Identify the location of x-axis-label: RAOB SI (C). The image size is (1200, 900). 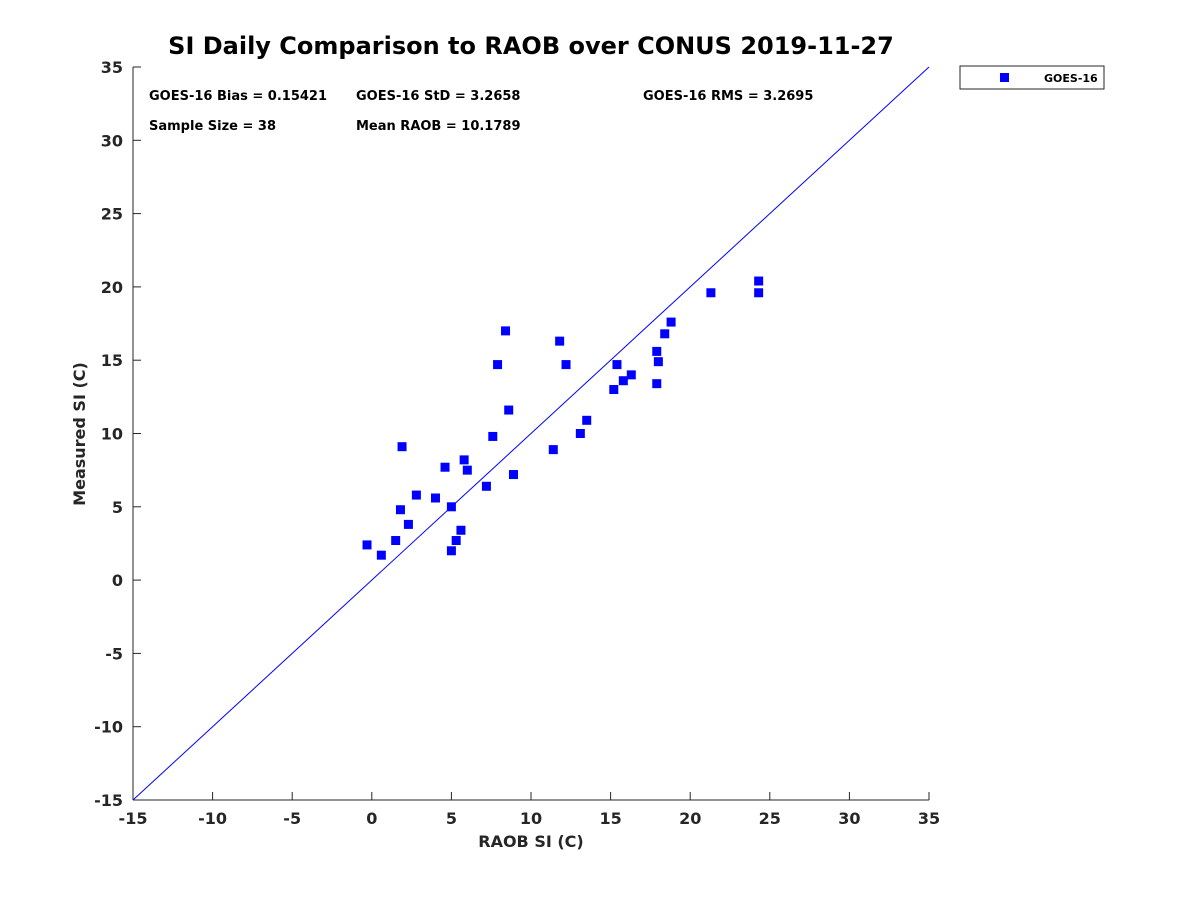
(530, 841).